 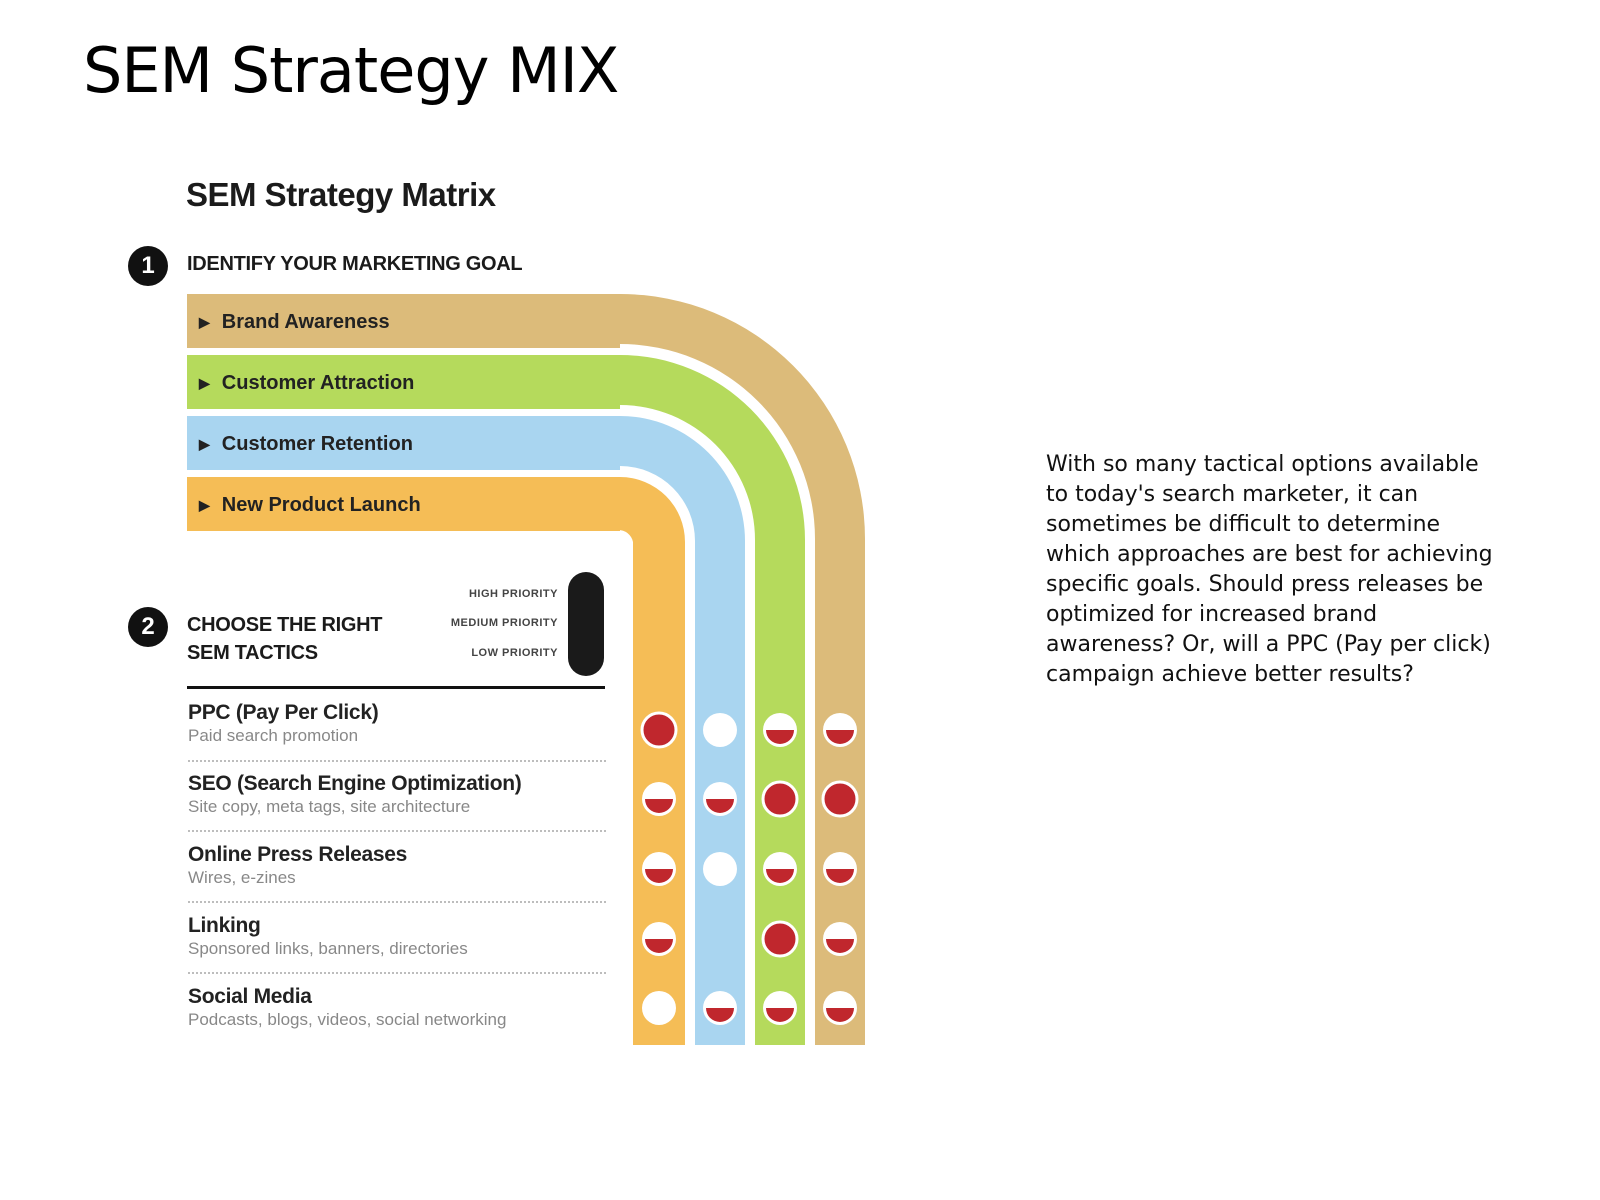 I want to click on priority-legend-pill, so click(x=586, y=624).